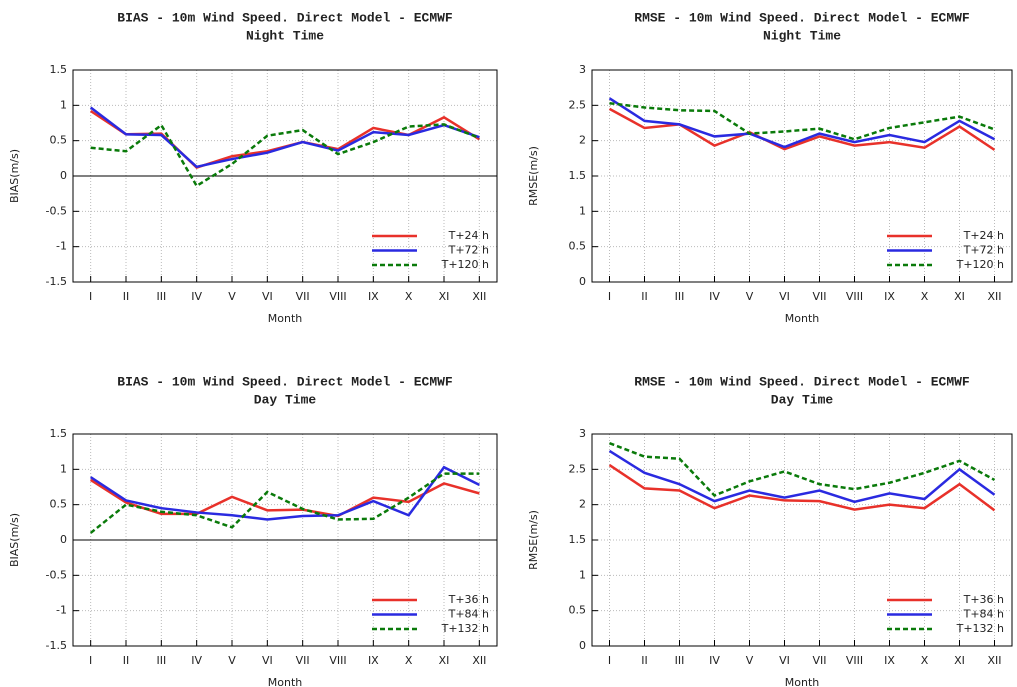  Describe the element at coordinates (980, 628) in the screenshot. I see `legend-label: T+132 h` at that location.